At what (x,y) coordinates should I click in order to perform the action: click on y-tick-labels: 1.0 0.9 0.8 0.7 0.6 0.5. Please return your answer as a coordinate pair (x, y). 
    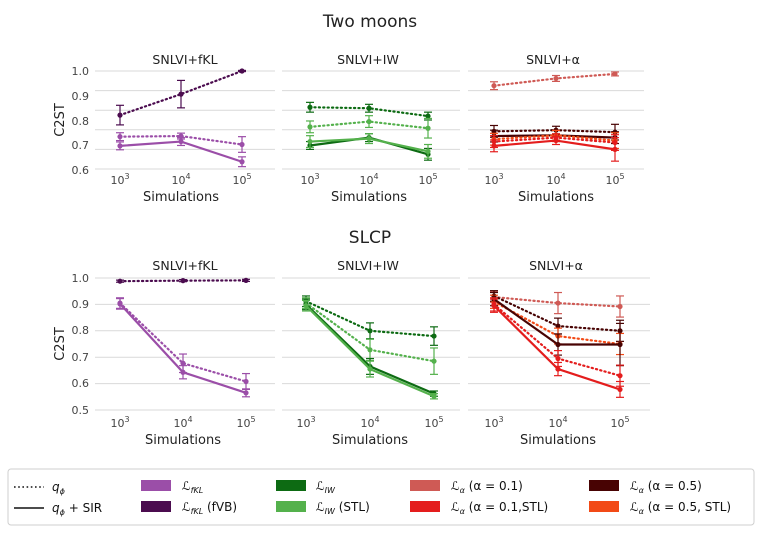
    Looking at the image, I should click on (81, 344).